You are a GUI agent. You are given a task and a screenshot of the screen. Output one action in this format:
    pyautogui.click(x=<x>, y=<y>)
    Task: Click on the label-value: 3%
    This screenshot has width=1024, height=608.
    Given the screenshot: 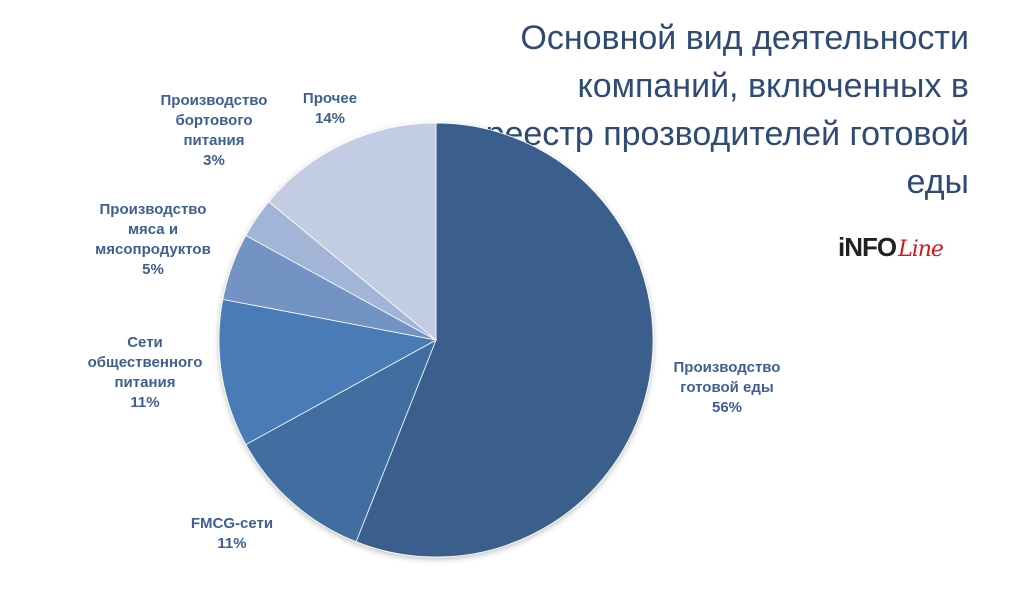 What is the action you would take?
    pyautogui.click(x=214, y=160)
    